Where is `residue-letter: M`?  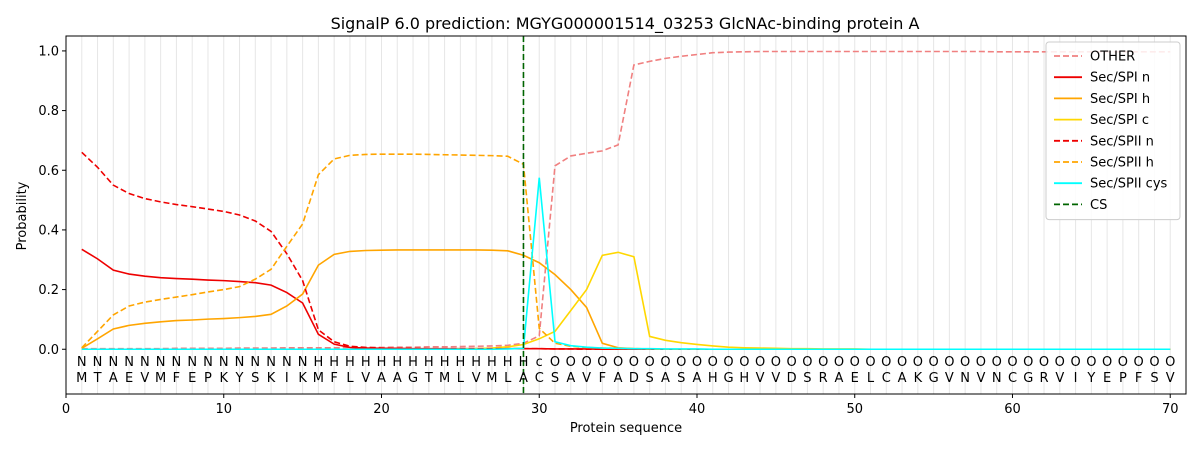 residue-letter: M is located at coordinates (318, 378).